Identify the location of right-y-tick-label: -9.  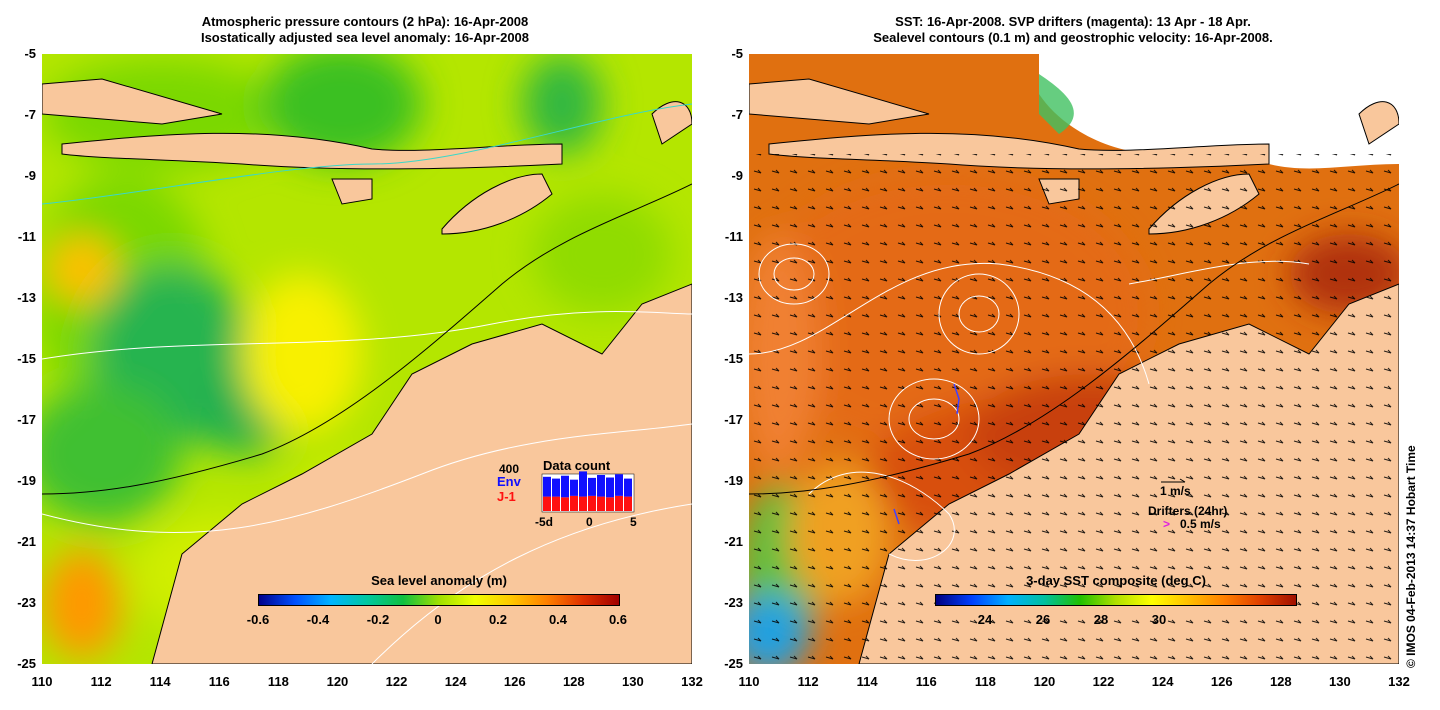
(737, 175).